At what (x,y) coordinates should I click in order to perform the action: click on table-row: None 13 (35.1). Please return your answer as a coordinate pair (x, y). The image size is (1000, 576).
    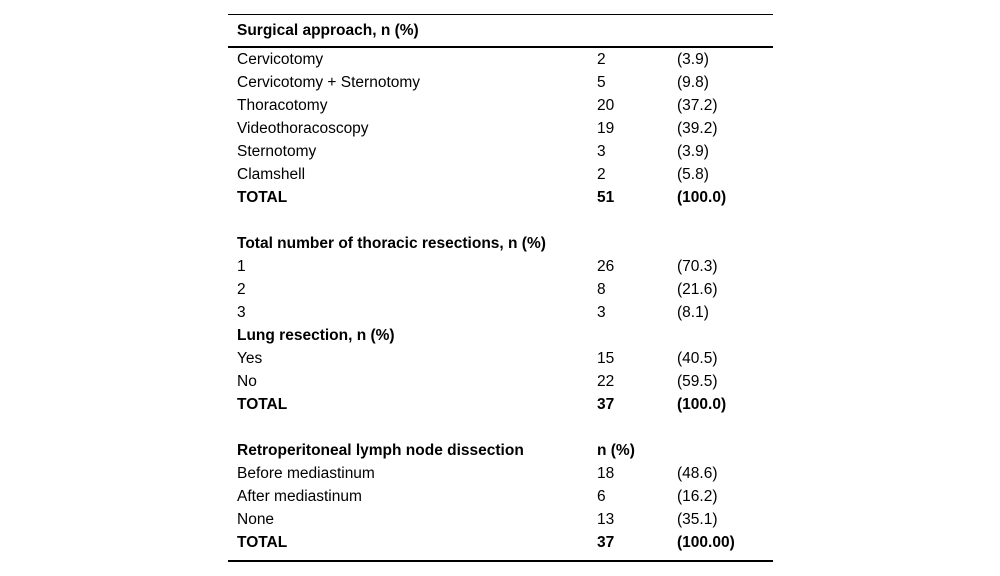
    Looking at the image, I should click on (500, 519).